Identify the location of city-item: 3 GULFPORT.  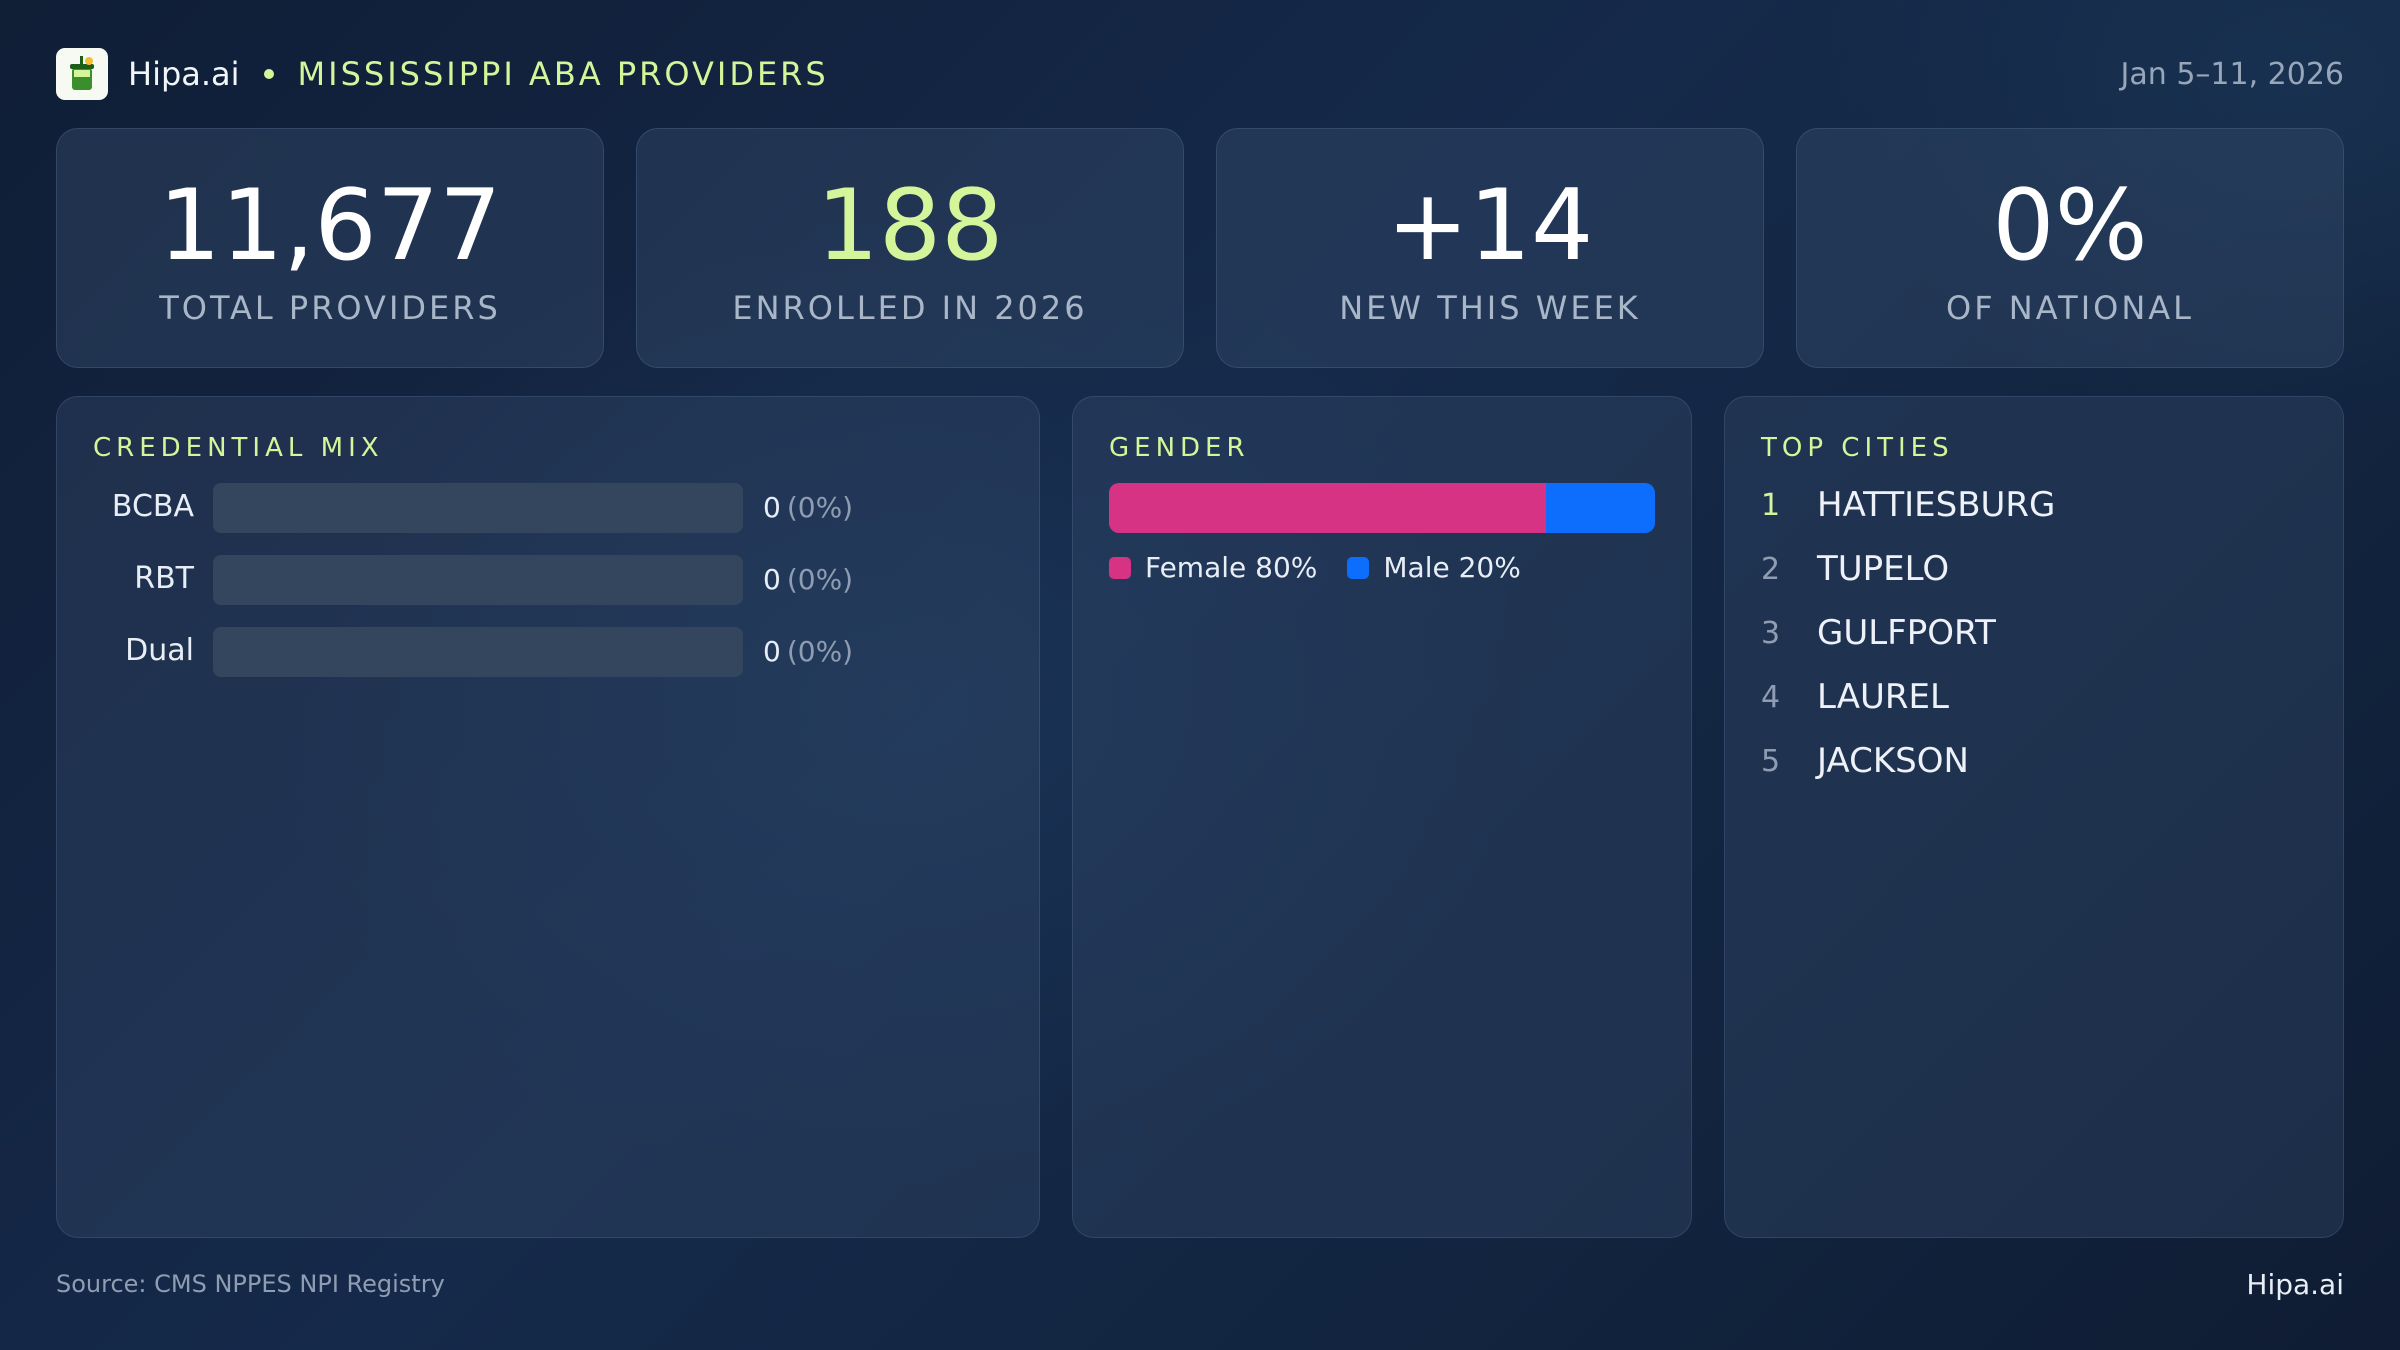
(1878, 633).